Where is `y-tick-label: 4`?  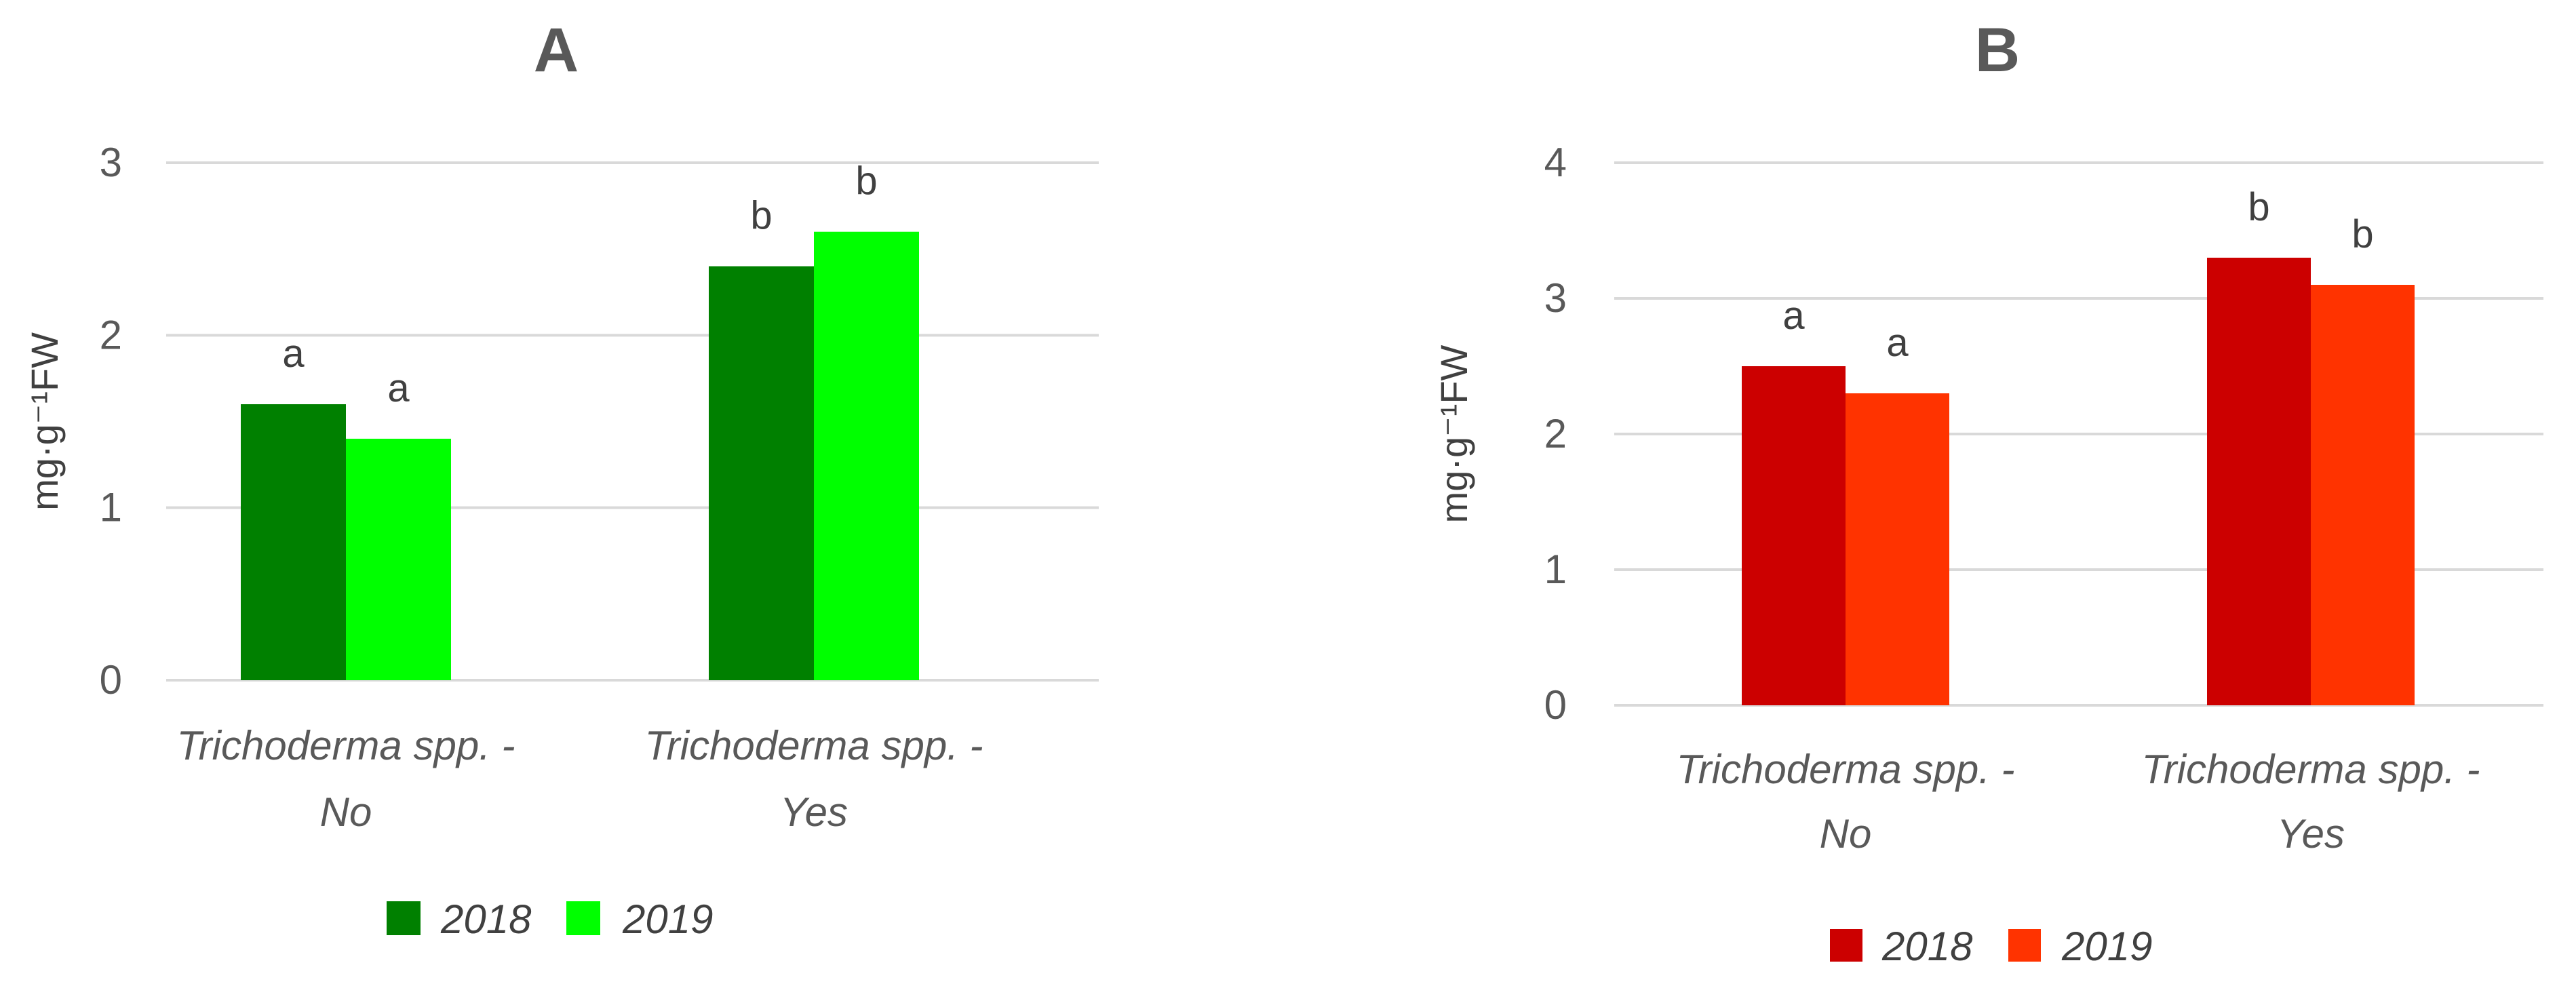 y-tick-label: 4 is located at coordinates (1555, 162).